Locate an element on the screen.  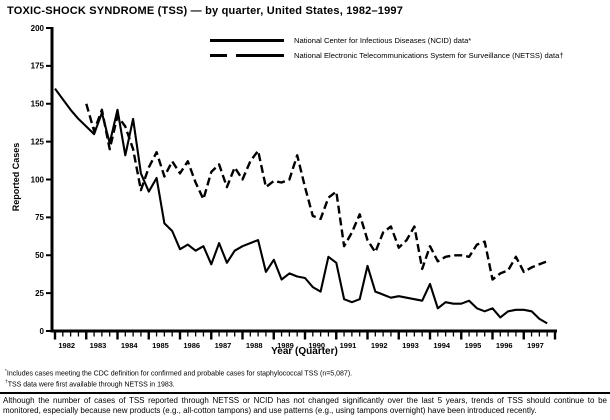
x-tick-label: 1988 is located at coordinates (254, 345).